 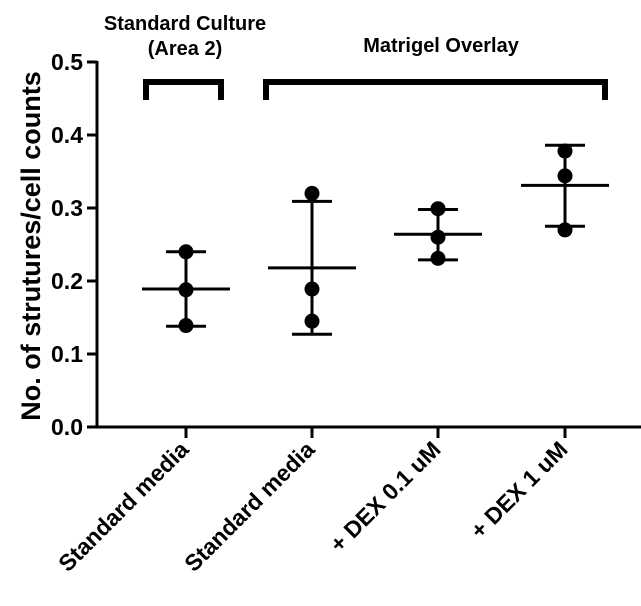 What do you see at coordinates (75, 244) in the screenshot?
I see `y-axis: 0.0 0.1 0.2 0.3 0.4 0.5` at bounding box center [75, 244].